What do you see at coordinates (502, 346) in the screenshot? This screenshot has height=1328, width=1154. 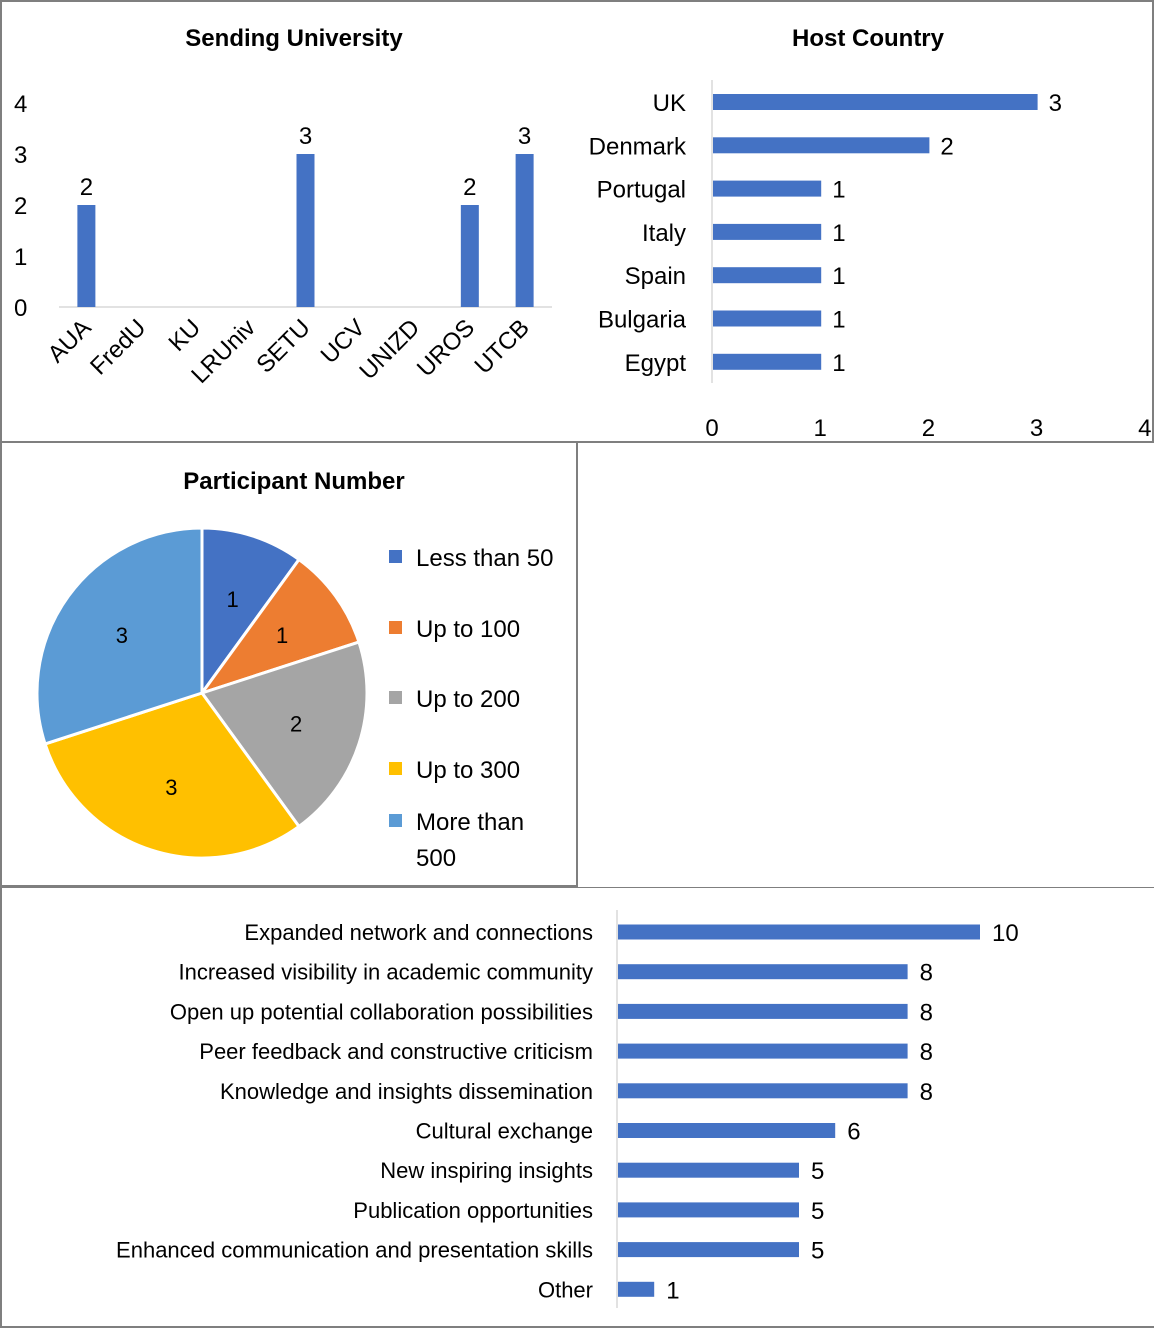 I see `x-tick-label-utcb: UTCB` at bounding box center [502, 346].